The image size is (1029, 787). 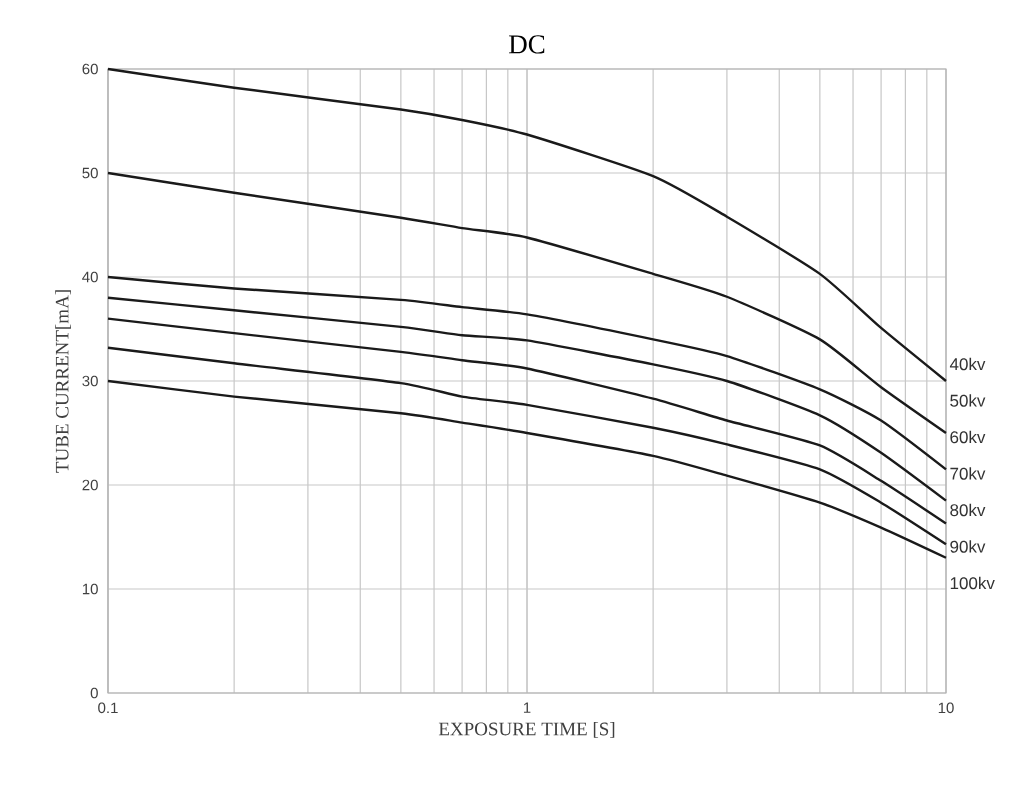 I want to click on x-tick-label: 10, so click(x=946, y=708).